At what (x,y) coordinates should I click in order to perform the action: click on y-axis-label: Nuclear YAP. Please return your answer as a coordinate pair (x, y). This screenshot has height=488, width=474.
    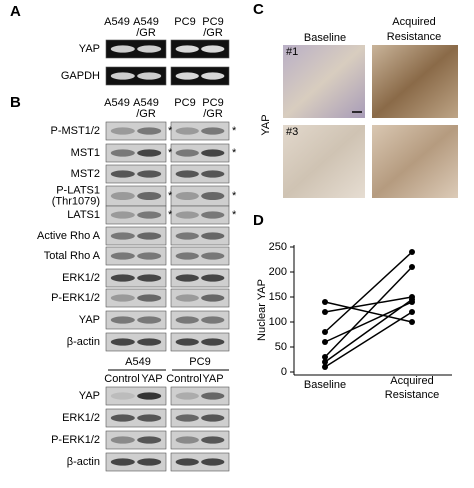
    Looking at the image, I should click on (262, 310).